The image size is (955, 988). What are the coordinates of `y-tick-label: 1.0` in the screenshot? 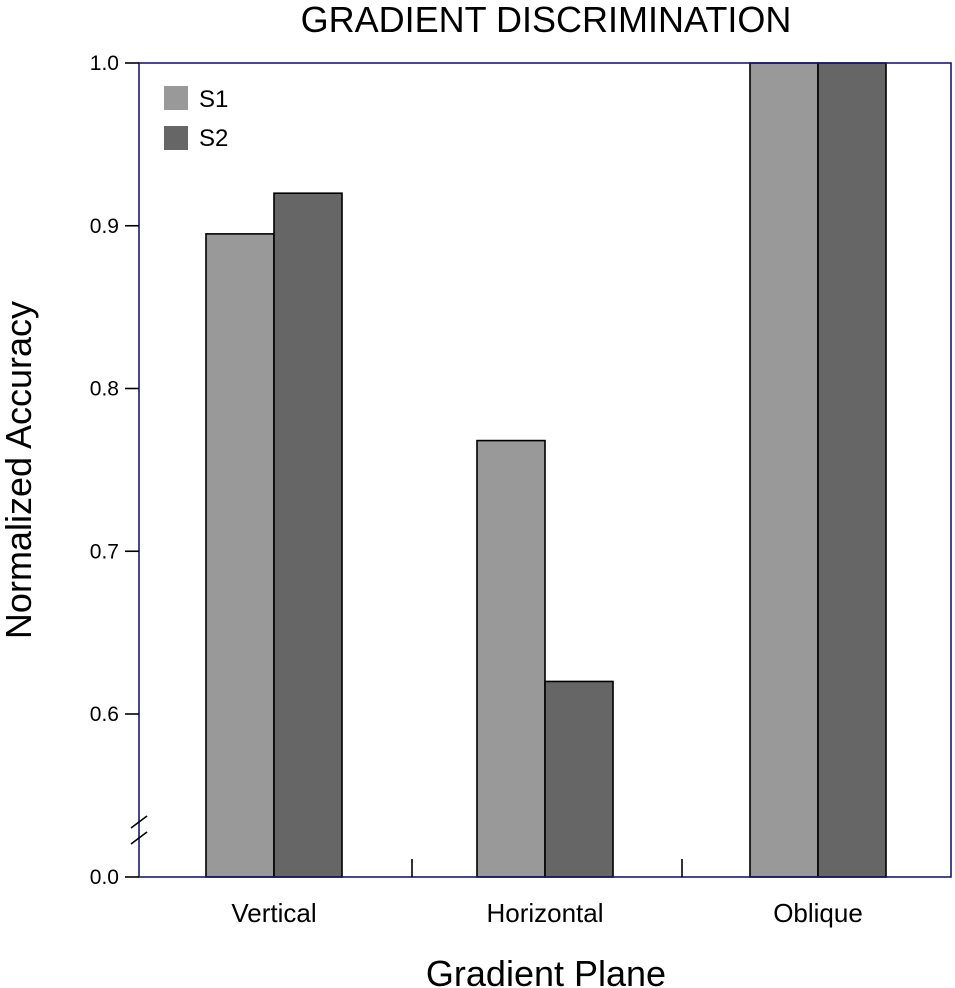 It's located at (104, 63).